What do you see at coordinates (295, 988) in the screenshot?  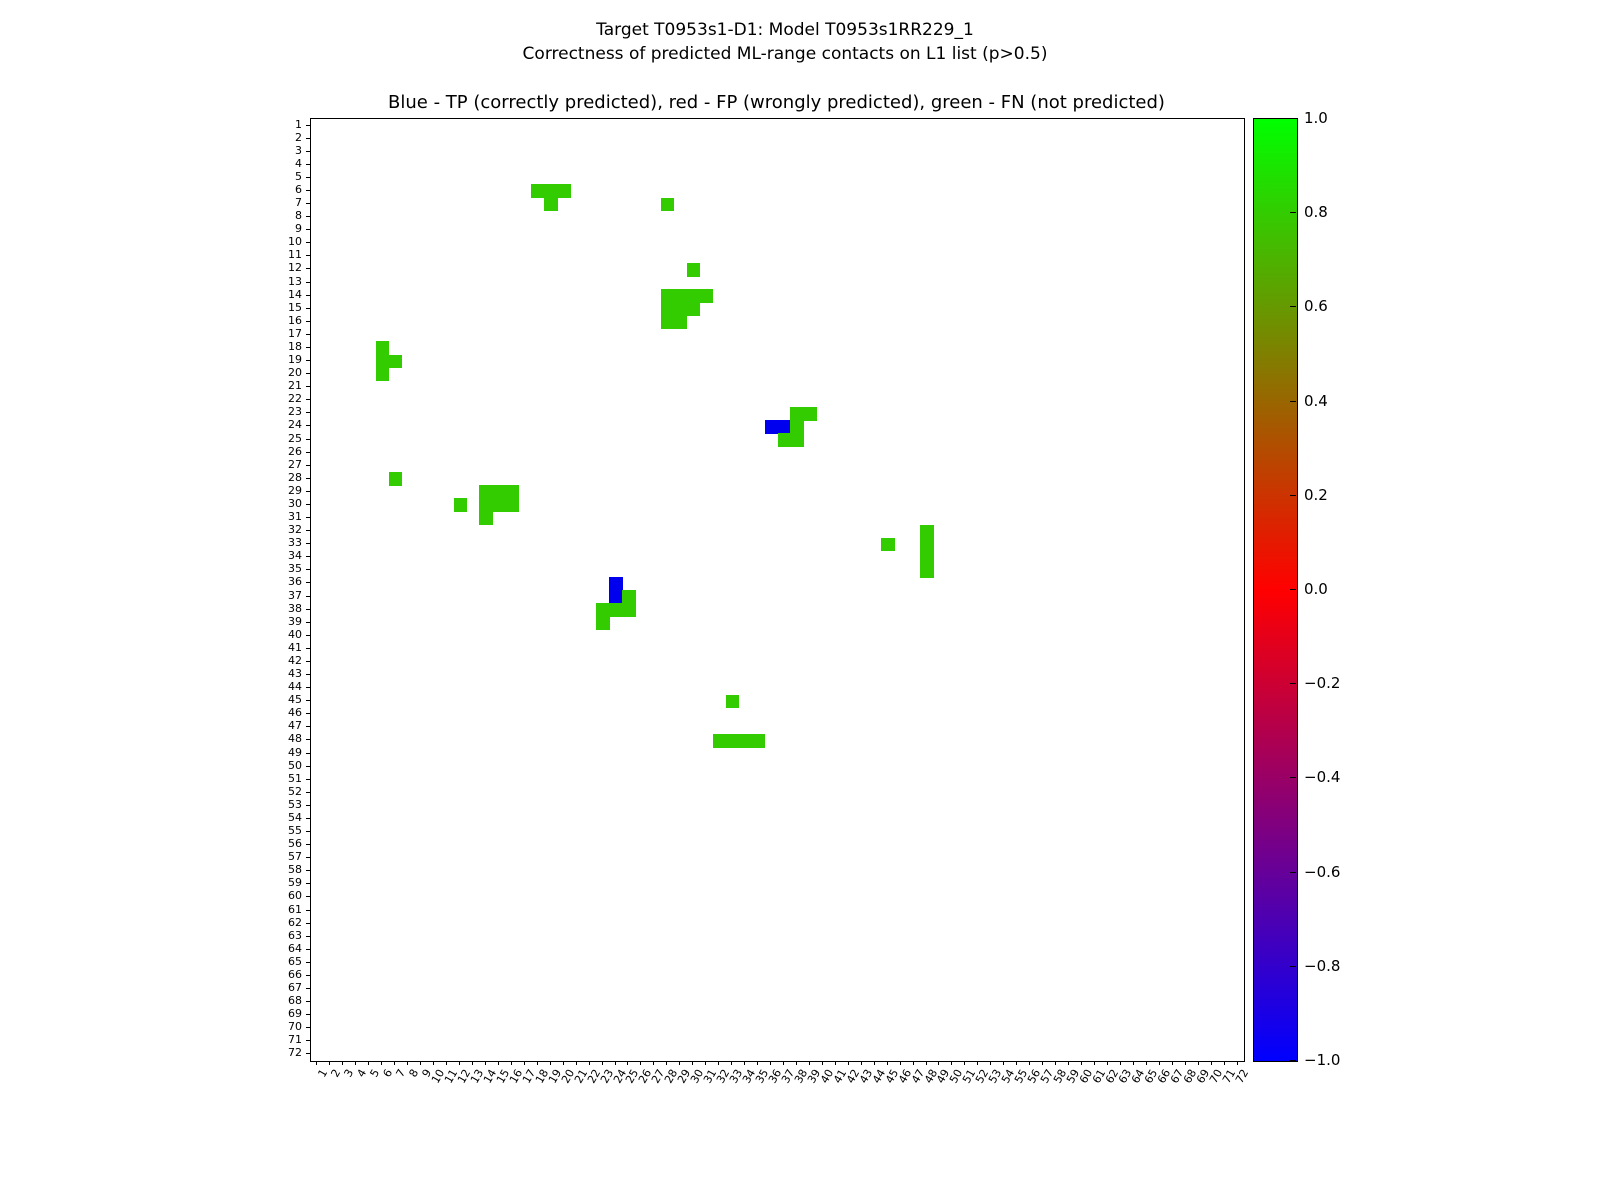 I see `y-tick-label: 67` at bounding box center [295, 988].